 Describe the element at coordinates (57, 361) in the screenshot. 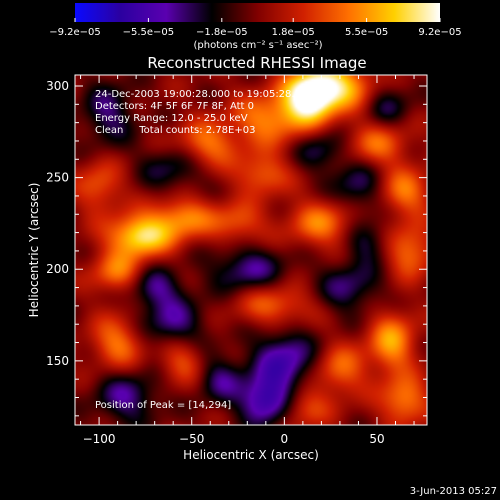

I see `y-tick-label: 150` at that location.